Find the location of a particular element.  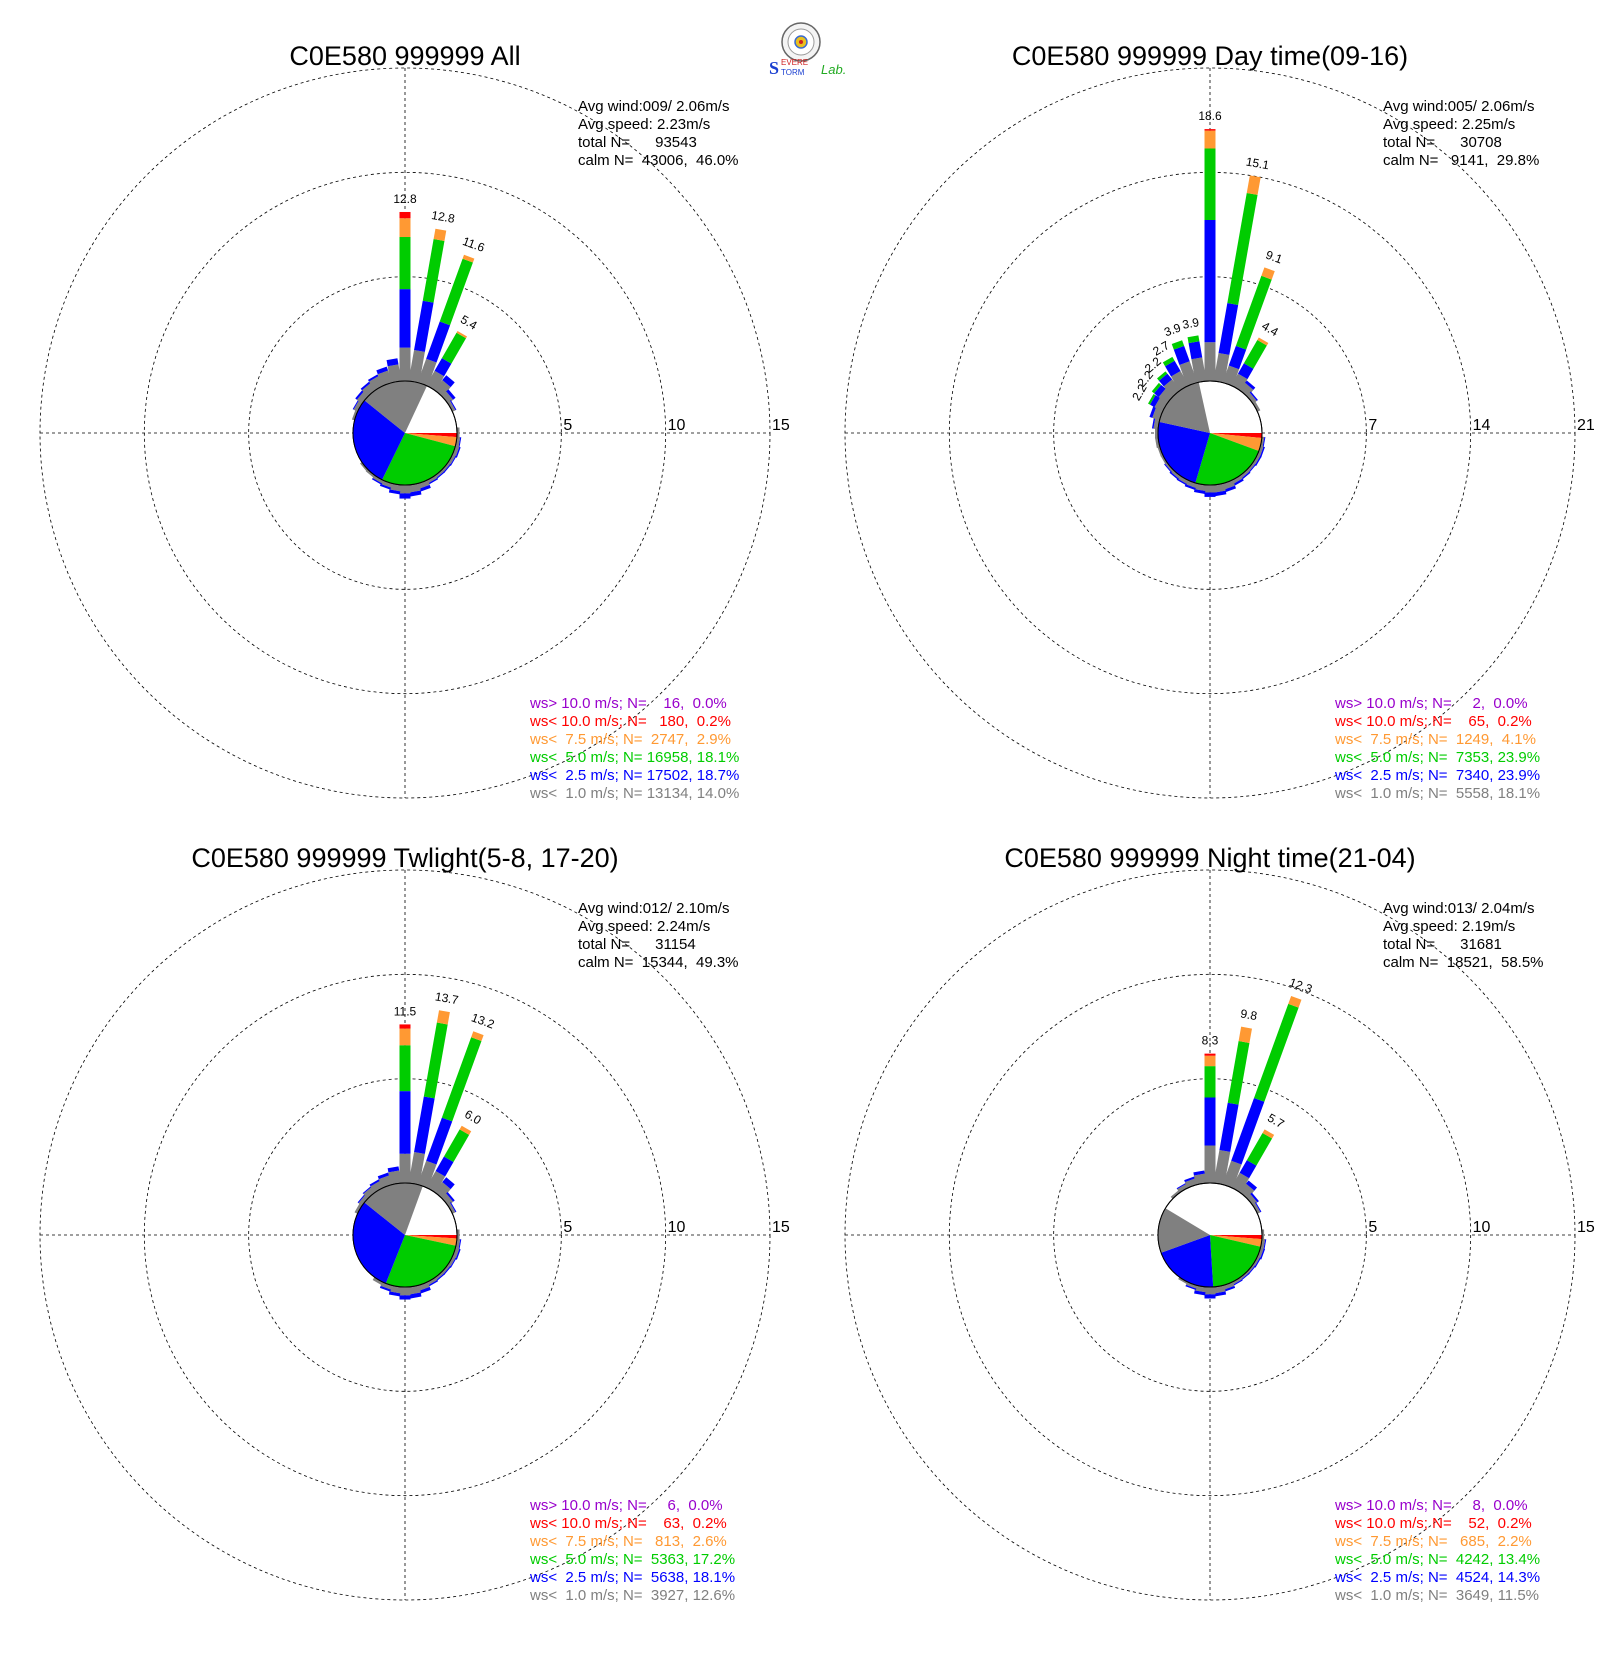

ring-label: 14 is located at coordinates (1482, 425).